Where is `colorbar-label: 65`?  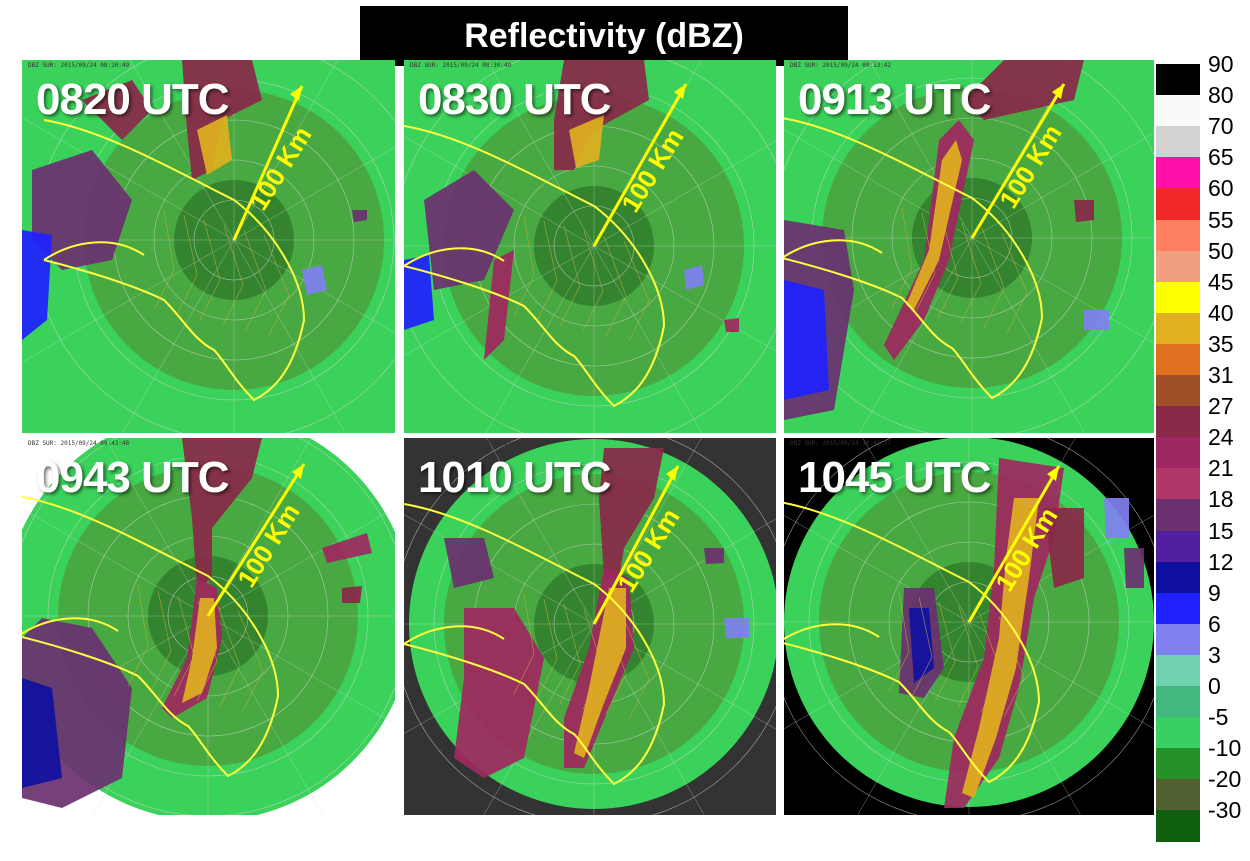
colorbar-label: 65 is located at coordinates (1221, 157).